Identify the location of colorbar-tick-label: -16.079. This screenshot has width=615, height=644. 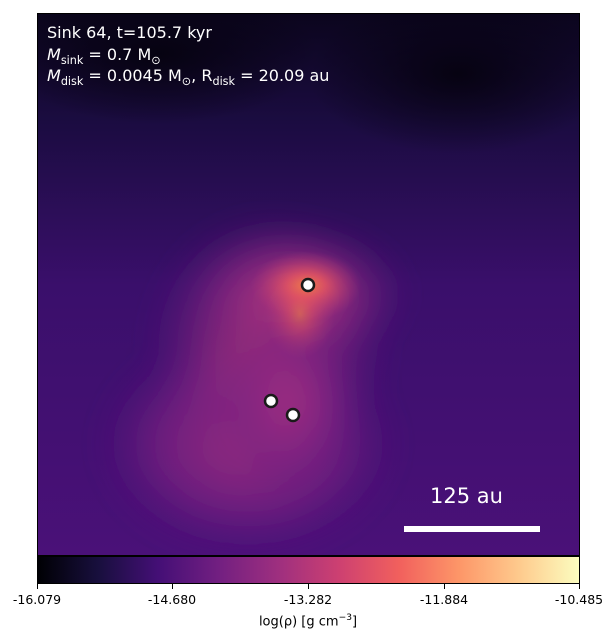
(37, 599).